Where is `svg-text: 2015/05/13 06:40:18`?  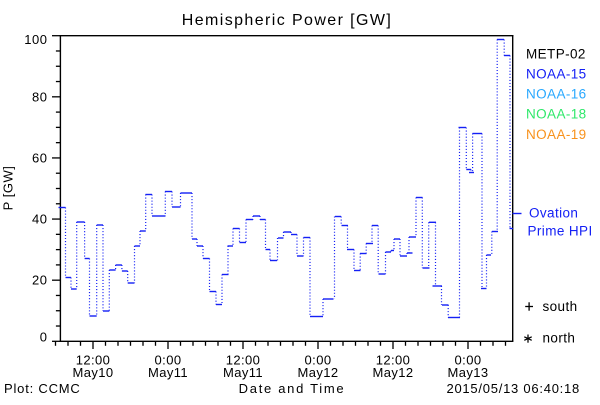 svg-text: 2015/05/13 06:40:18 is located at coordinates (513, 388).